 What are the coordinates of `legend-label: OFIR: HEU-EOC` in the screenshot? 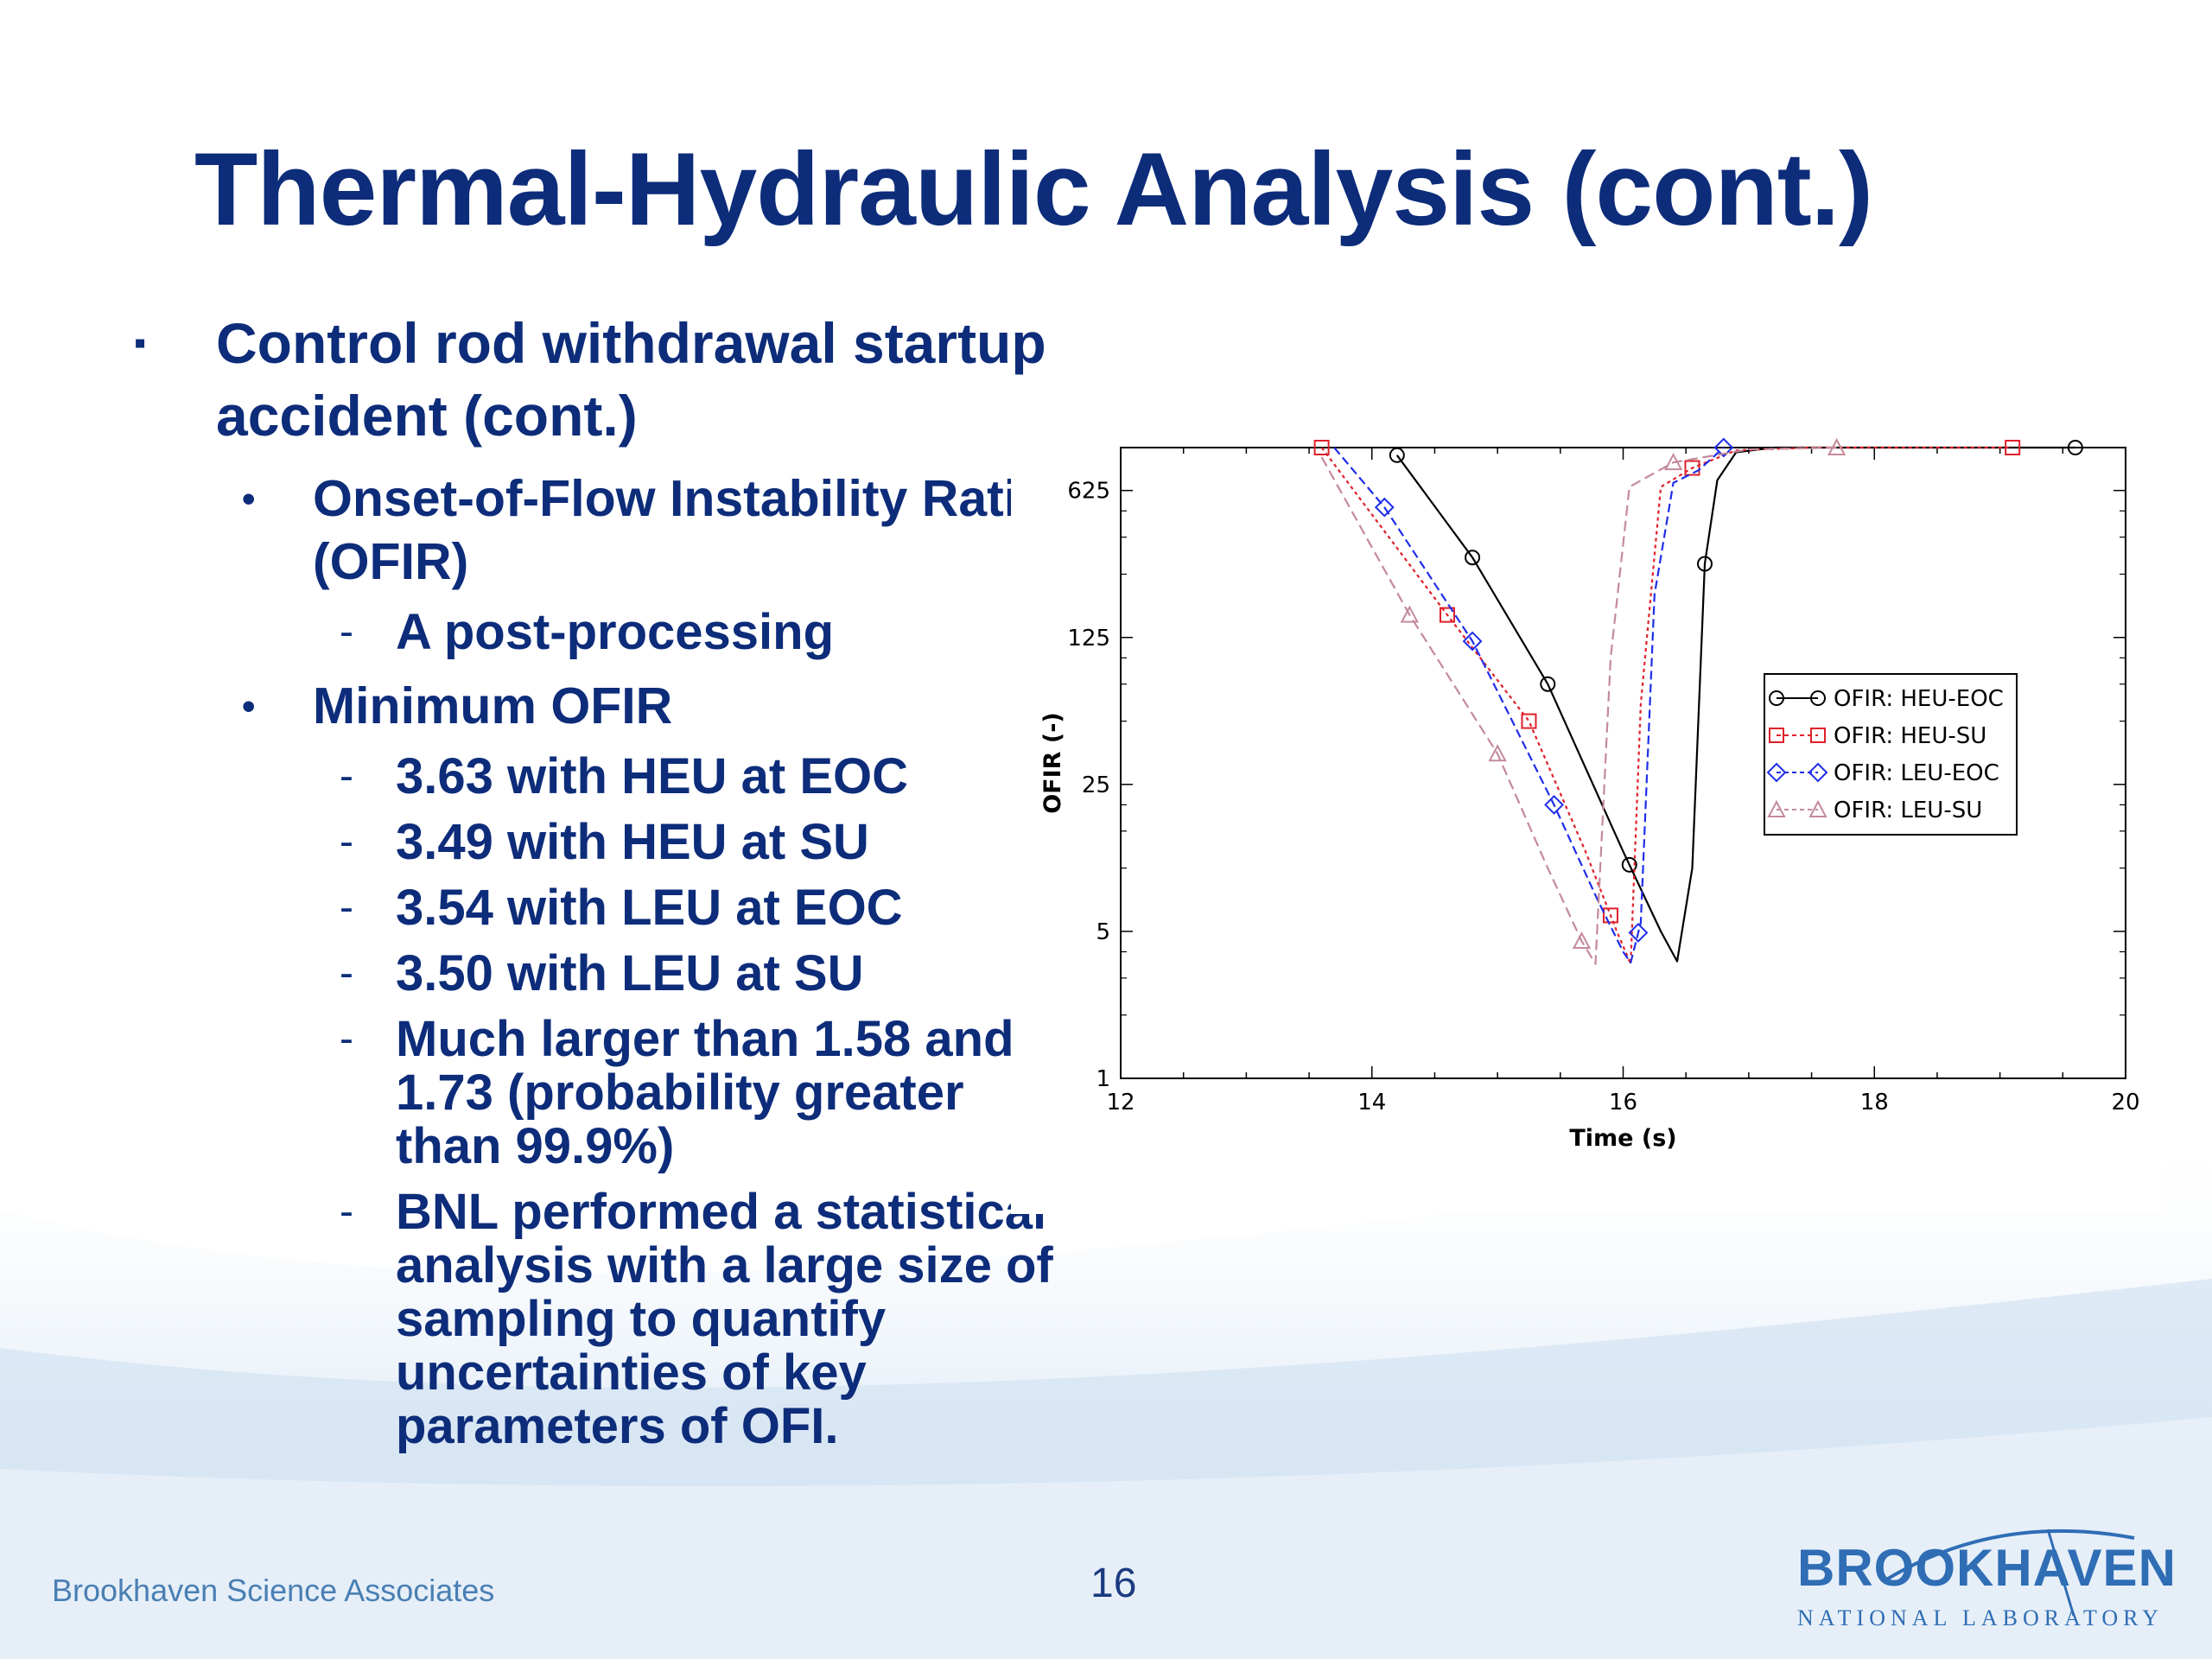 It's located at (1919, 699).